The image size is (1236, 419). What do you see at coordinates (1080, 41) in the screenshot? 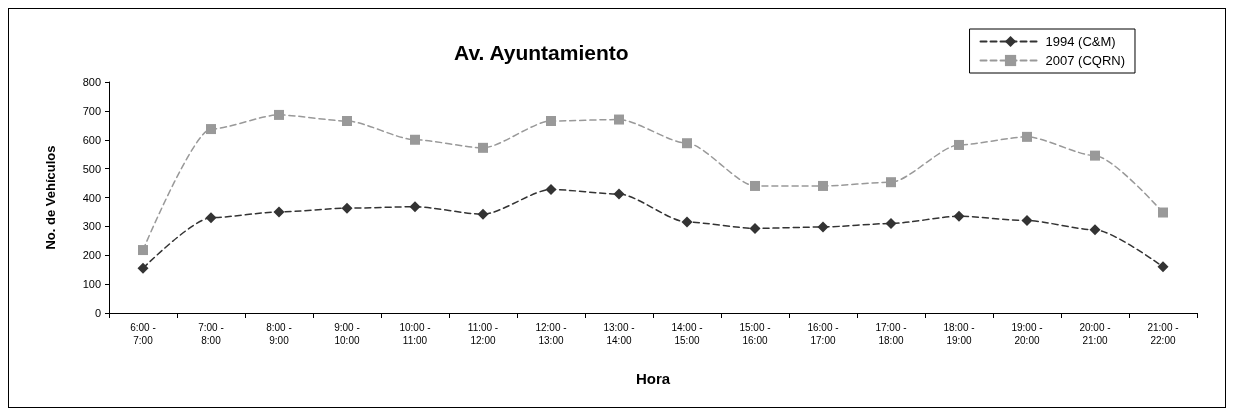
I see `legend-label: 1994 (C&M)` at bounding box center [1080, 41].